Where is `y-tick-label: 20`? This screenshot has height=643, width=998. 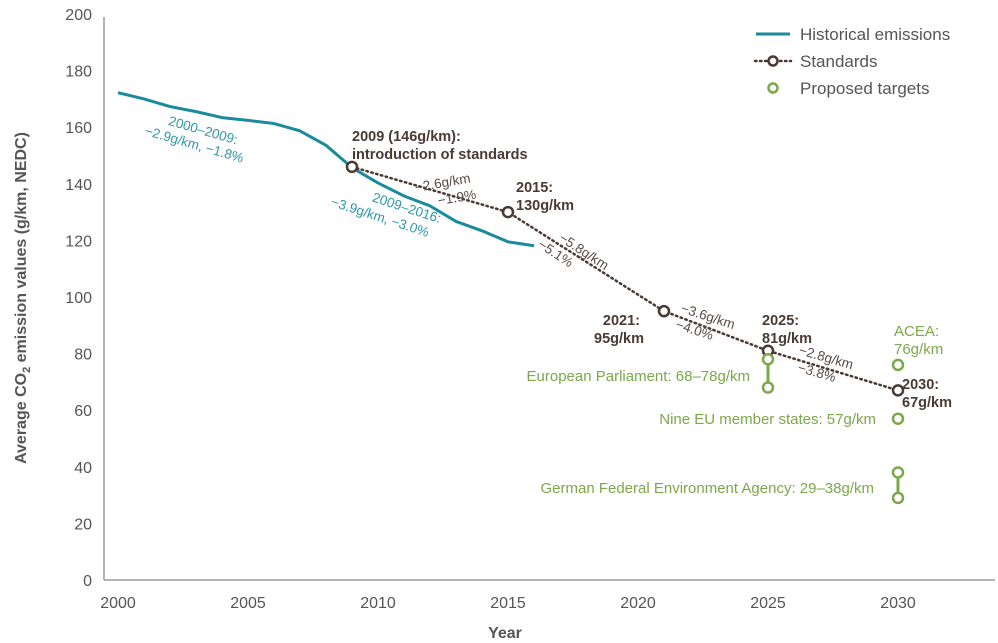
y-tick-label: 20 is located at coordinates (83, 524).